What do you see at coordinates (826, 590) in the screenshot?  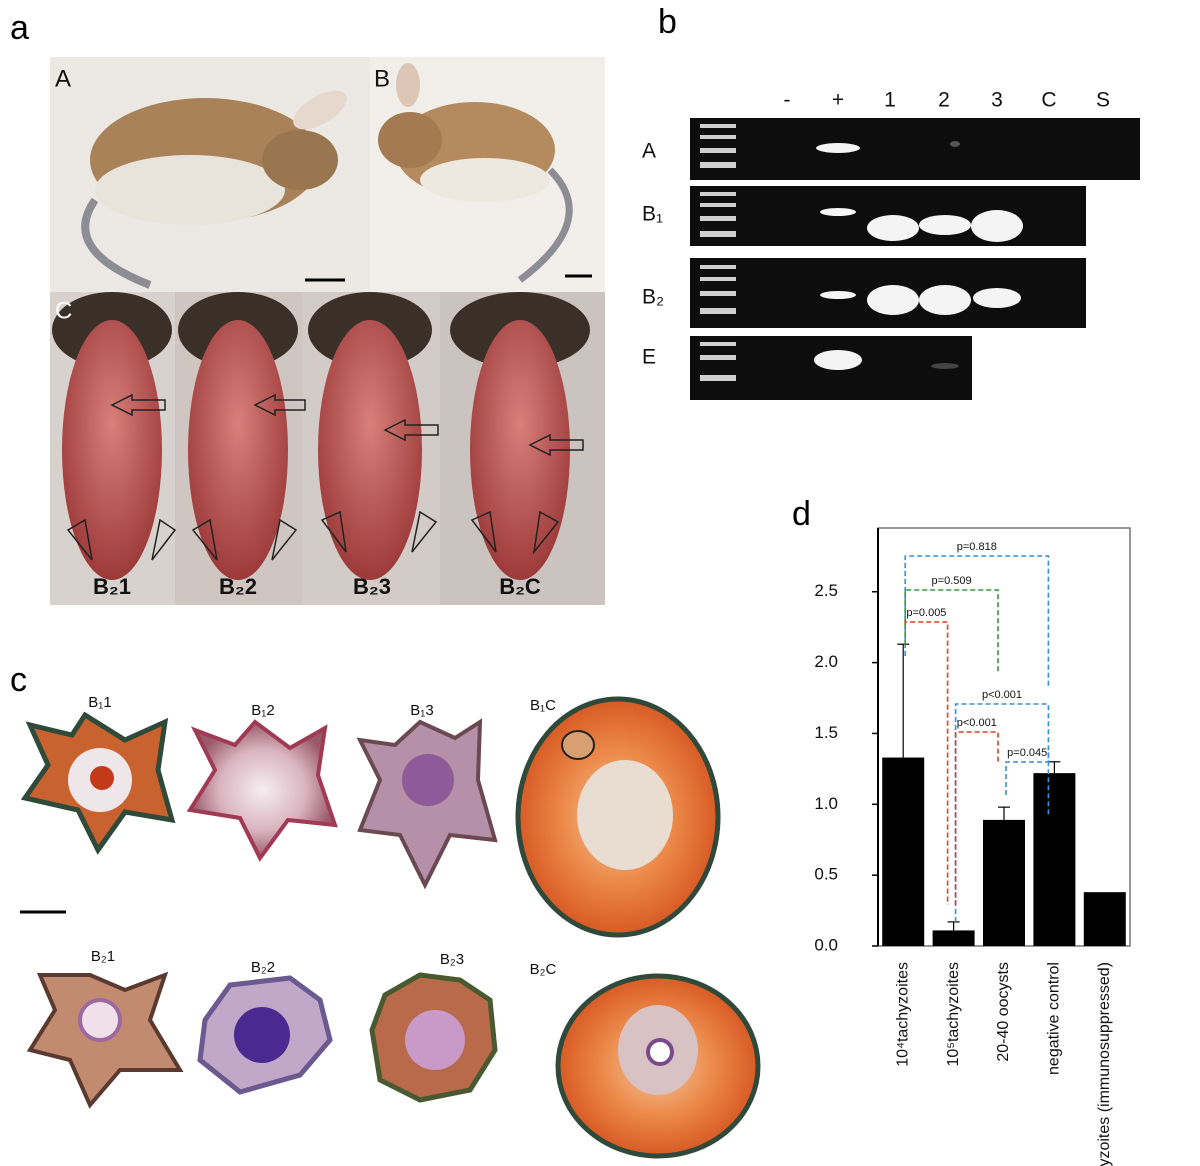 I see `y-tick-label: 2.5` at bounding box center [826, 590].